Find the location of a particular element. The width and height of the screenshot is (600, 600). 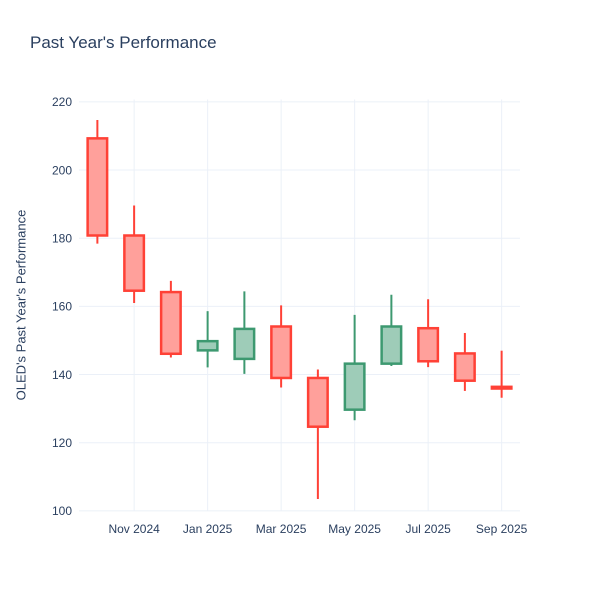

y-tick-label: 120 is located at coordinates (62, 443).